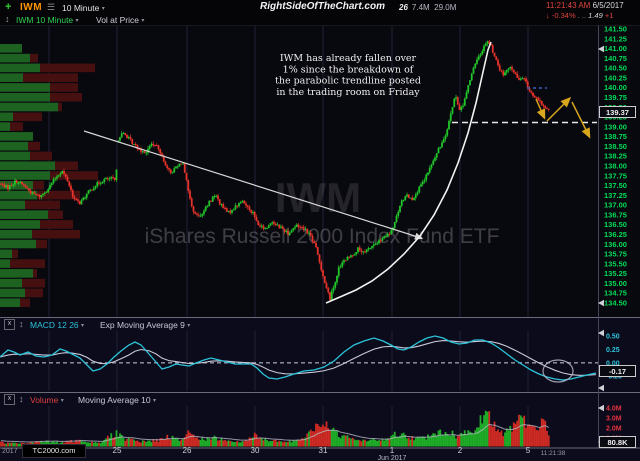  What do you see at coordinates (615, 263) in the screenshot?
I see `price-tick-label: 135.50` at bounding box center [615, 263].